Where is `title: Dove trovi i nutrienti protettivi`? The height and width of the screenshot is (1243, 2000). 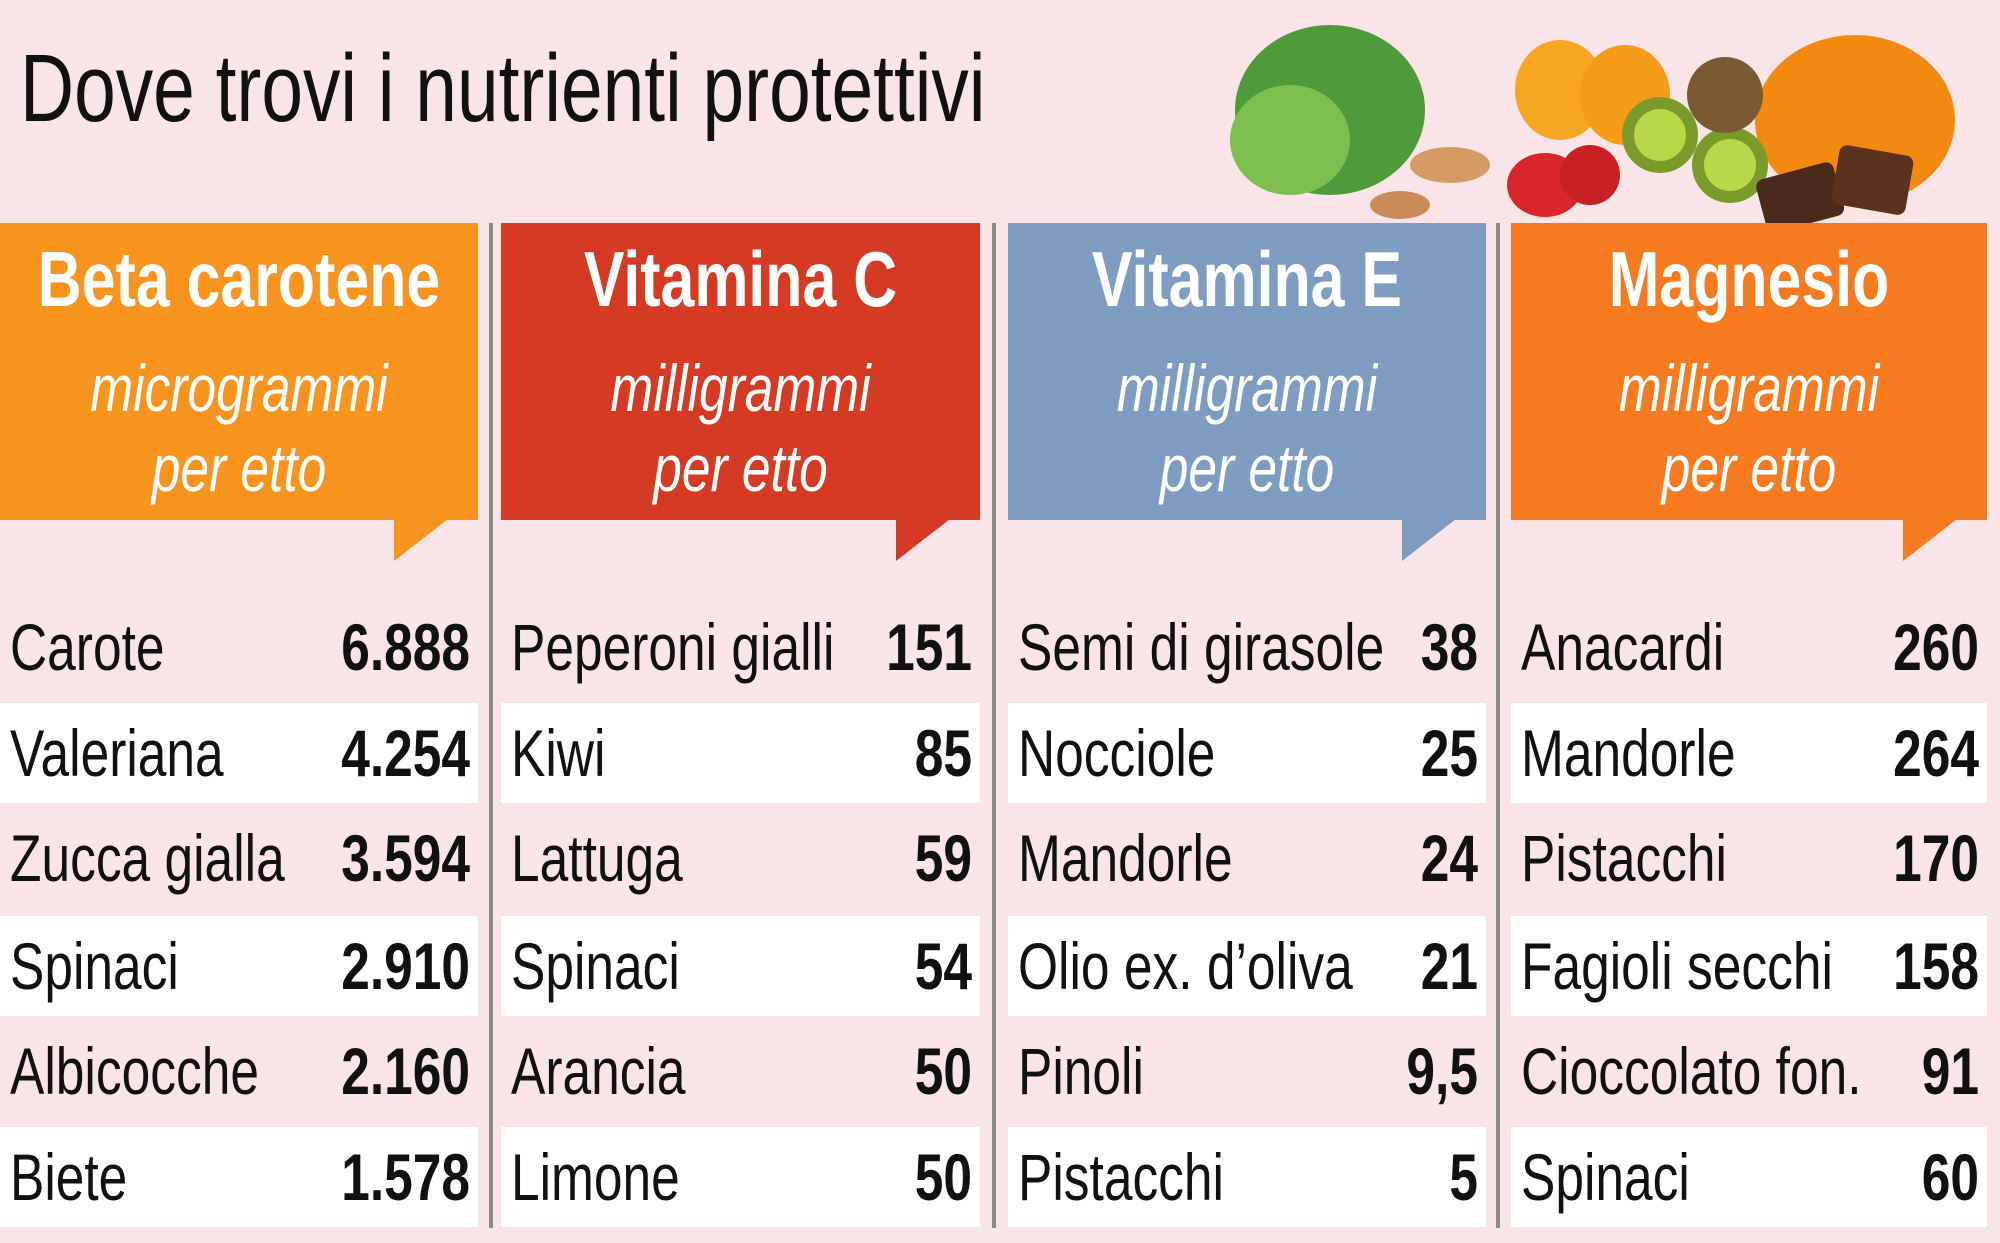 title: Dove trovi i nutrienti protettivi is located at coordinates (503, 88).